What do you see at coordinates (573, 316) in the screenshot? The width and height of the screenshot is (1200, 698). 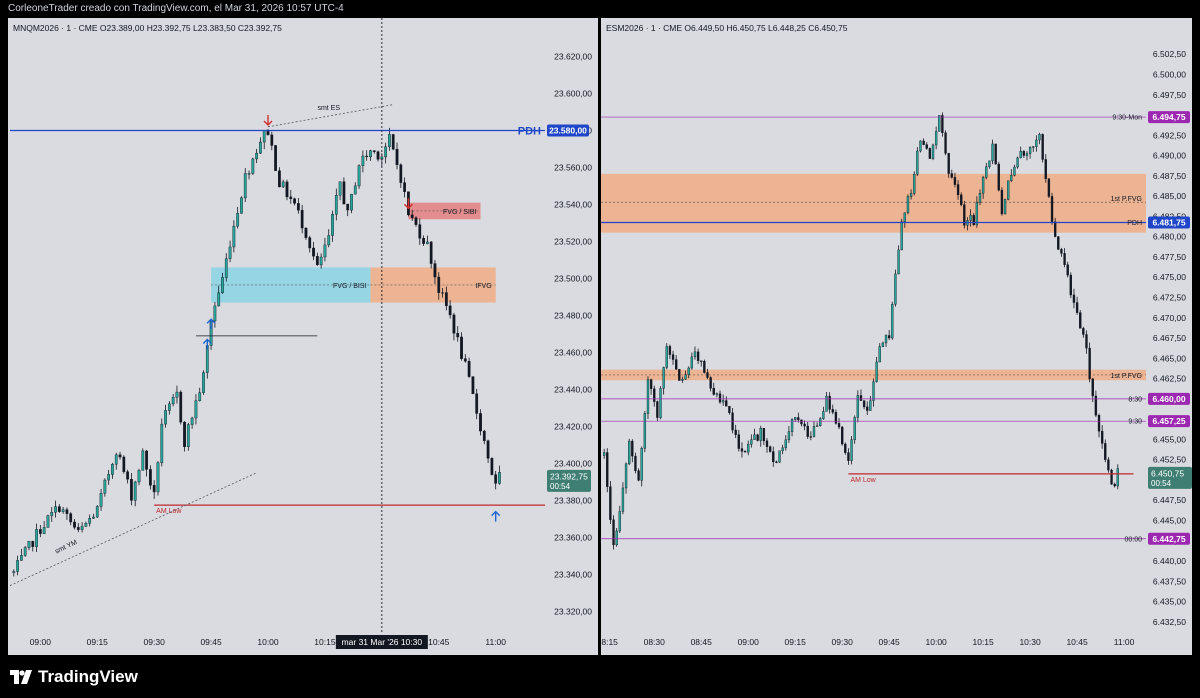 I see `y-tick-label: 23.480,00` at bounding box center [573, 316].